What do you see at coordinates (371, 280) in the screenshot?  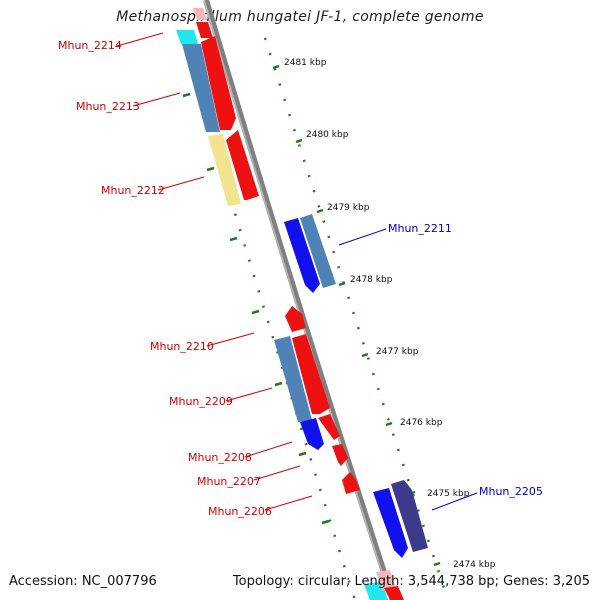 I see `tick-label: 2478 kbp` at bounding box center [371, 280].